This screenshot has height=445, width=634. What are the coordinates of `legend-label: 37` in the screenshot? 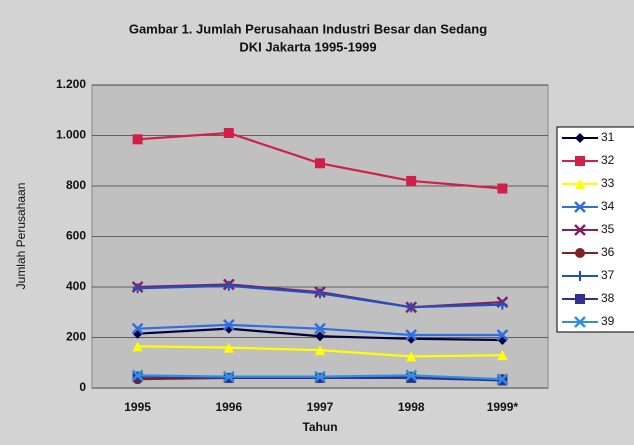 It's located at (608, 275).